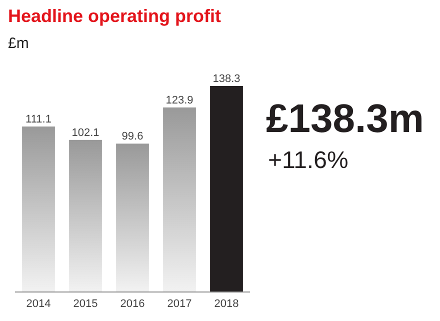  Describe the element at coordinates (132, 304) in the screenshot. I see `x-tick-label: 2016` at that location.